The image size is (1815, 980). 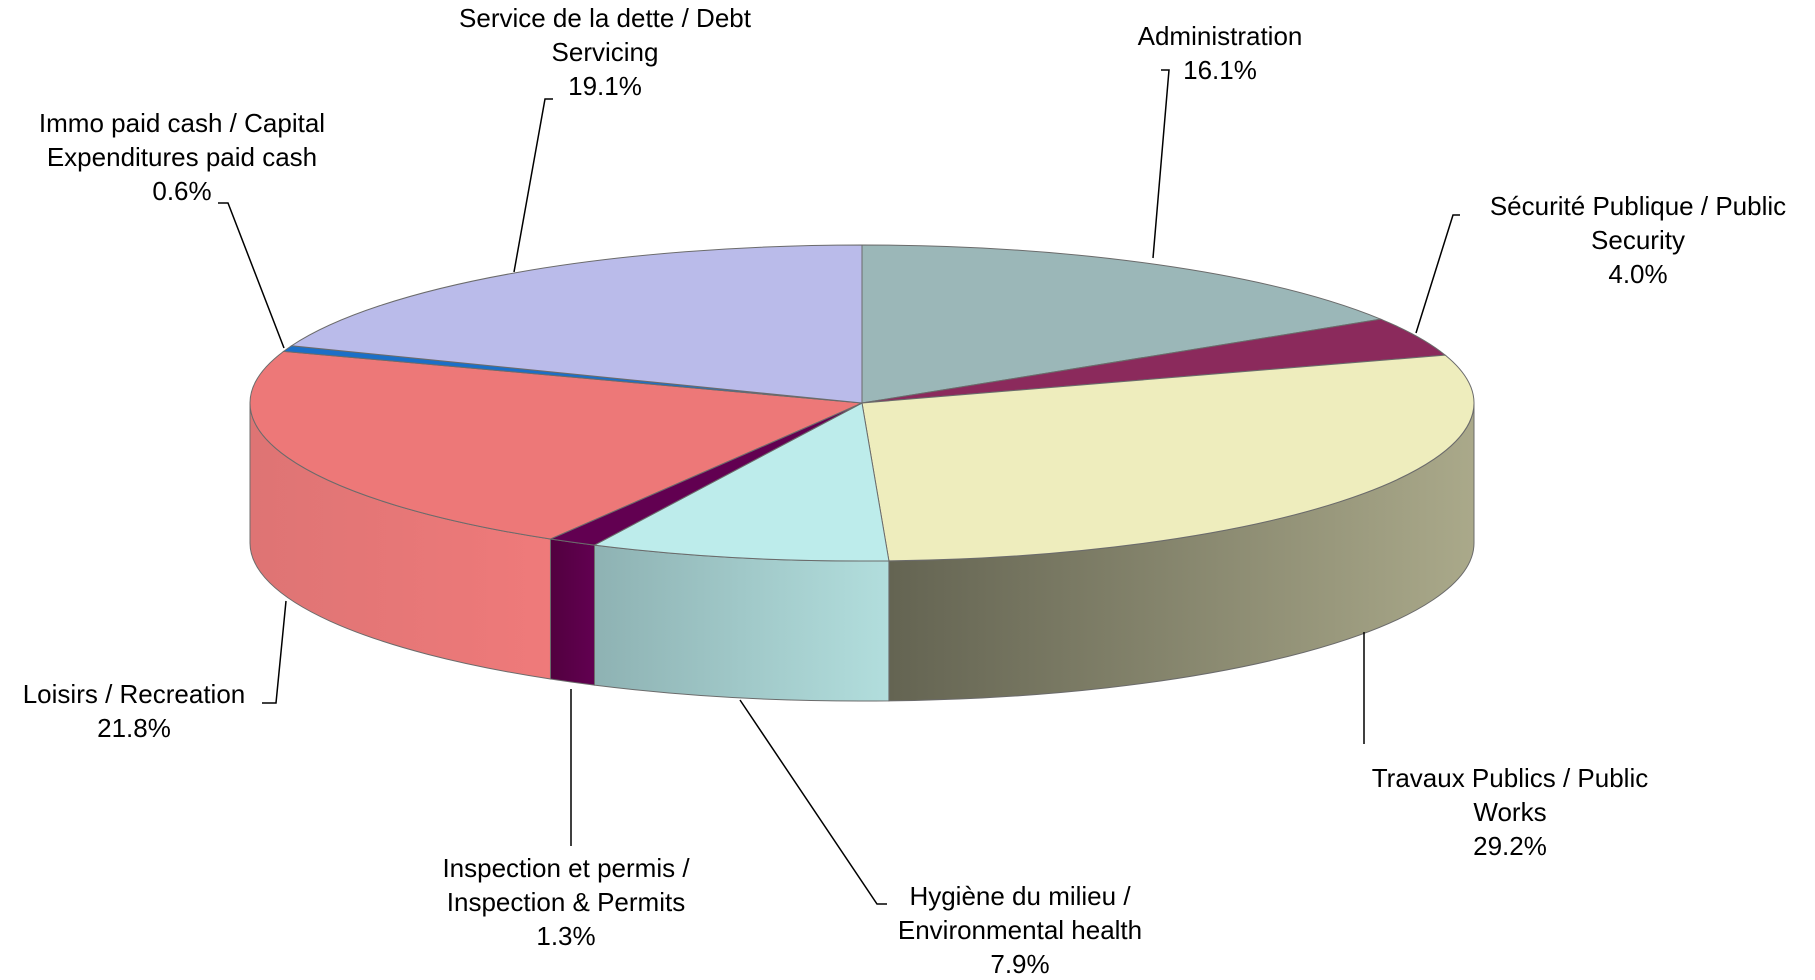 What do you see at coordinates (1637, 274) in the screenshot?
I see `slice-percent-1: 4.0%` at bounding box center [1637, 274].